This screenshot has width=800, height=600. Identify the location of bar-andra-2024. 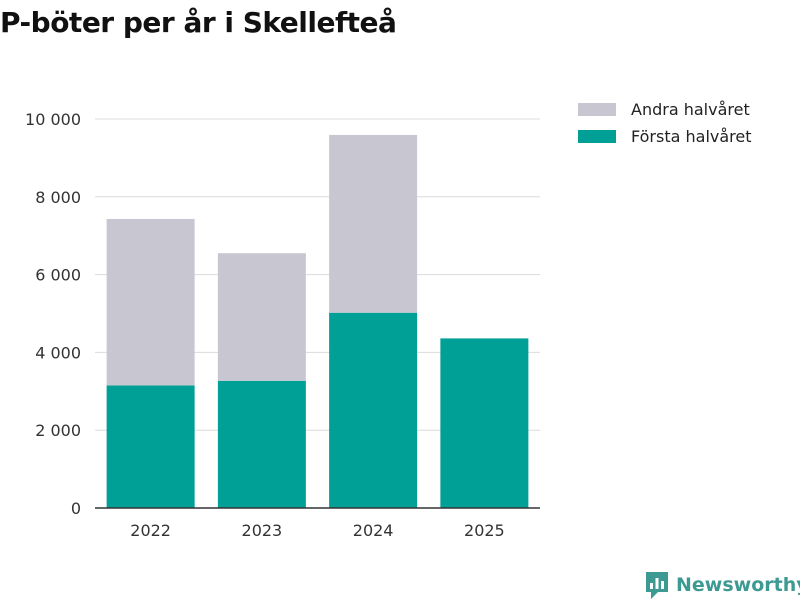
(373, 223).